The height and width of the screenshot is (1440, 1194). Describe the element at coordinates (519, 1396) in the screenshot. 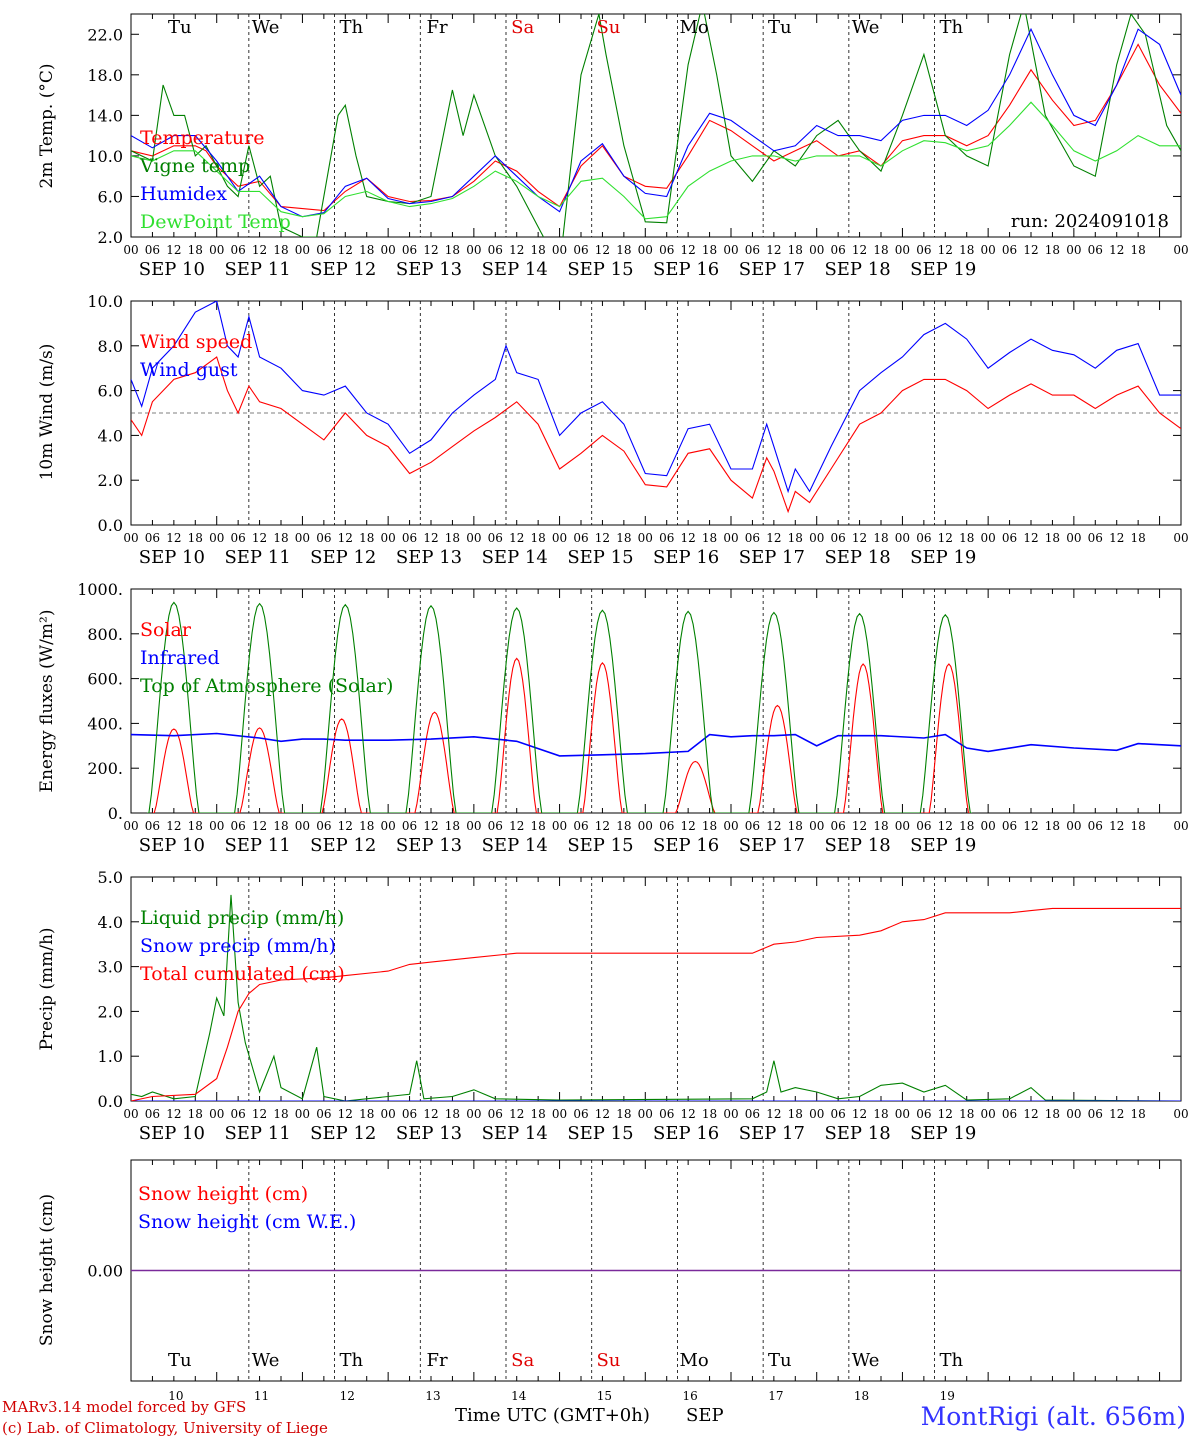

I see `bottom-day-number: 14` at that location.